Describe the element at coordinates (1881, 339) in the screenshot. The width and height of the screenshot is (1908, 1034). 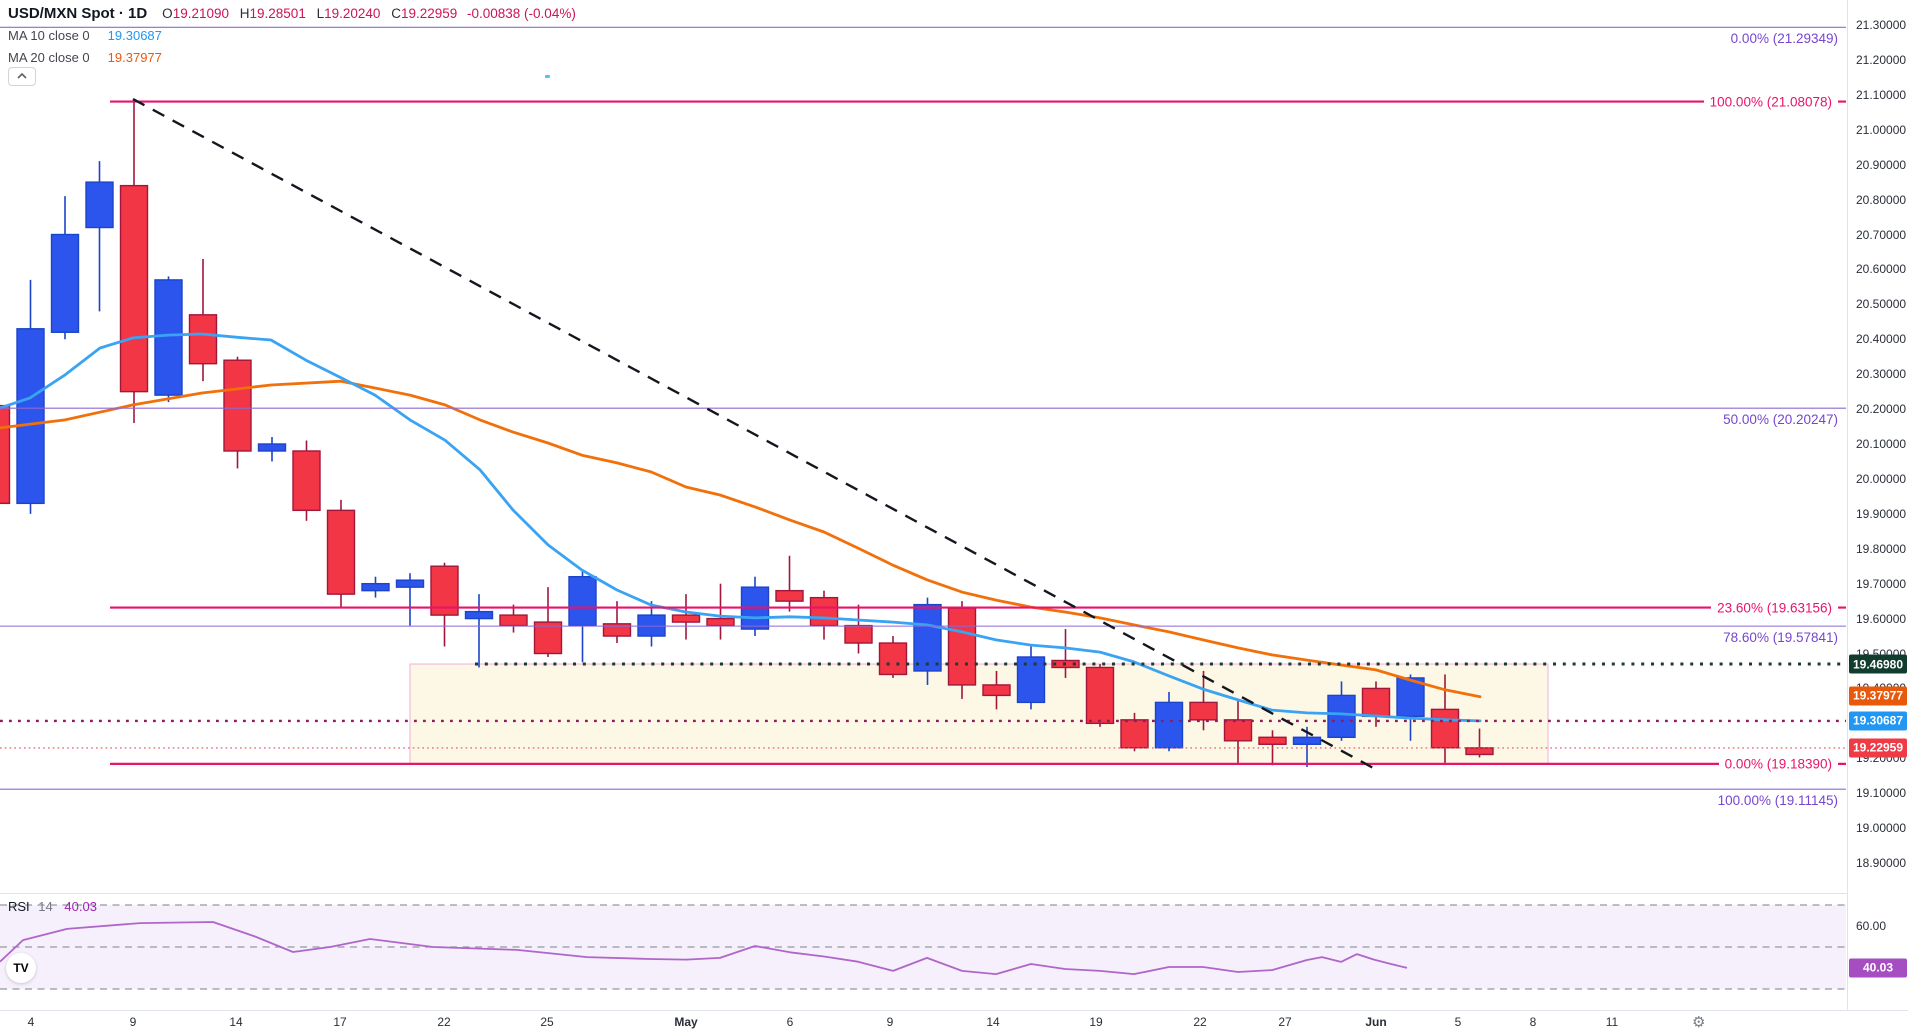
I see `price-tick: 20.40000` at that location.